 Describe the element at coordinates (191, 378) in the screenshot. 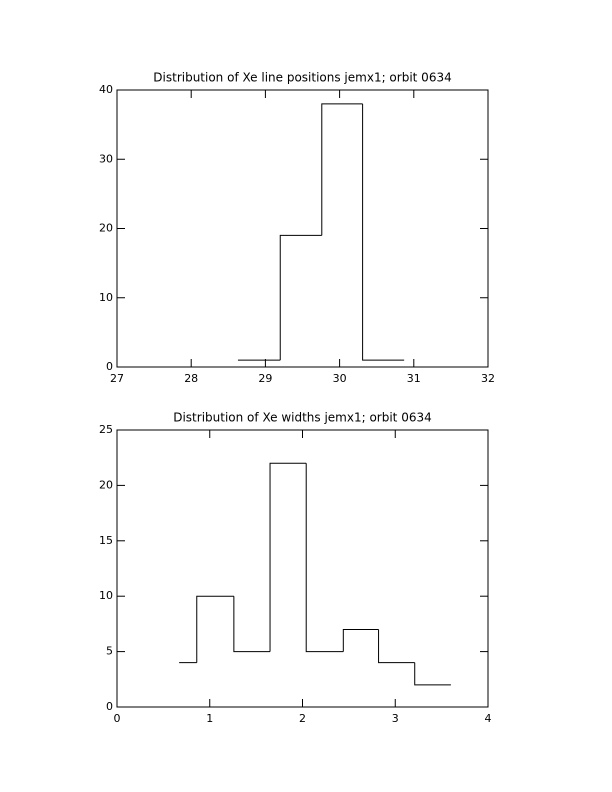

I see `x-tick-label: 28` at that location.